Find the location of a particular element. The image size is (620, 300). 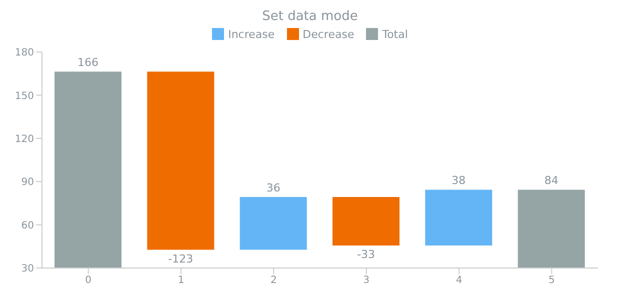

legend-label: Increase is located at coordinates (251, 34).